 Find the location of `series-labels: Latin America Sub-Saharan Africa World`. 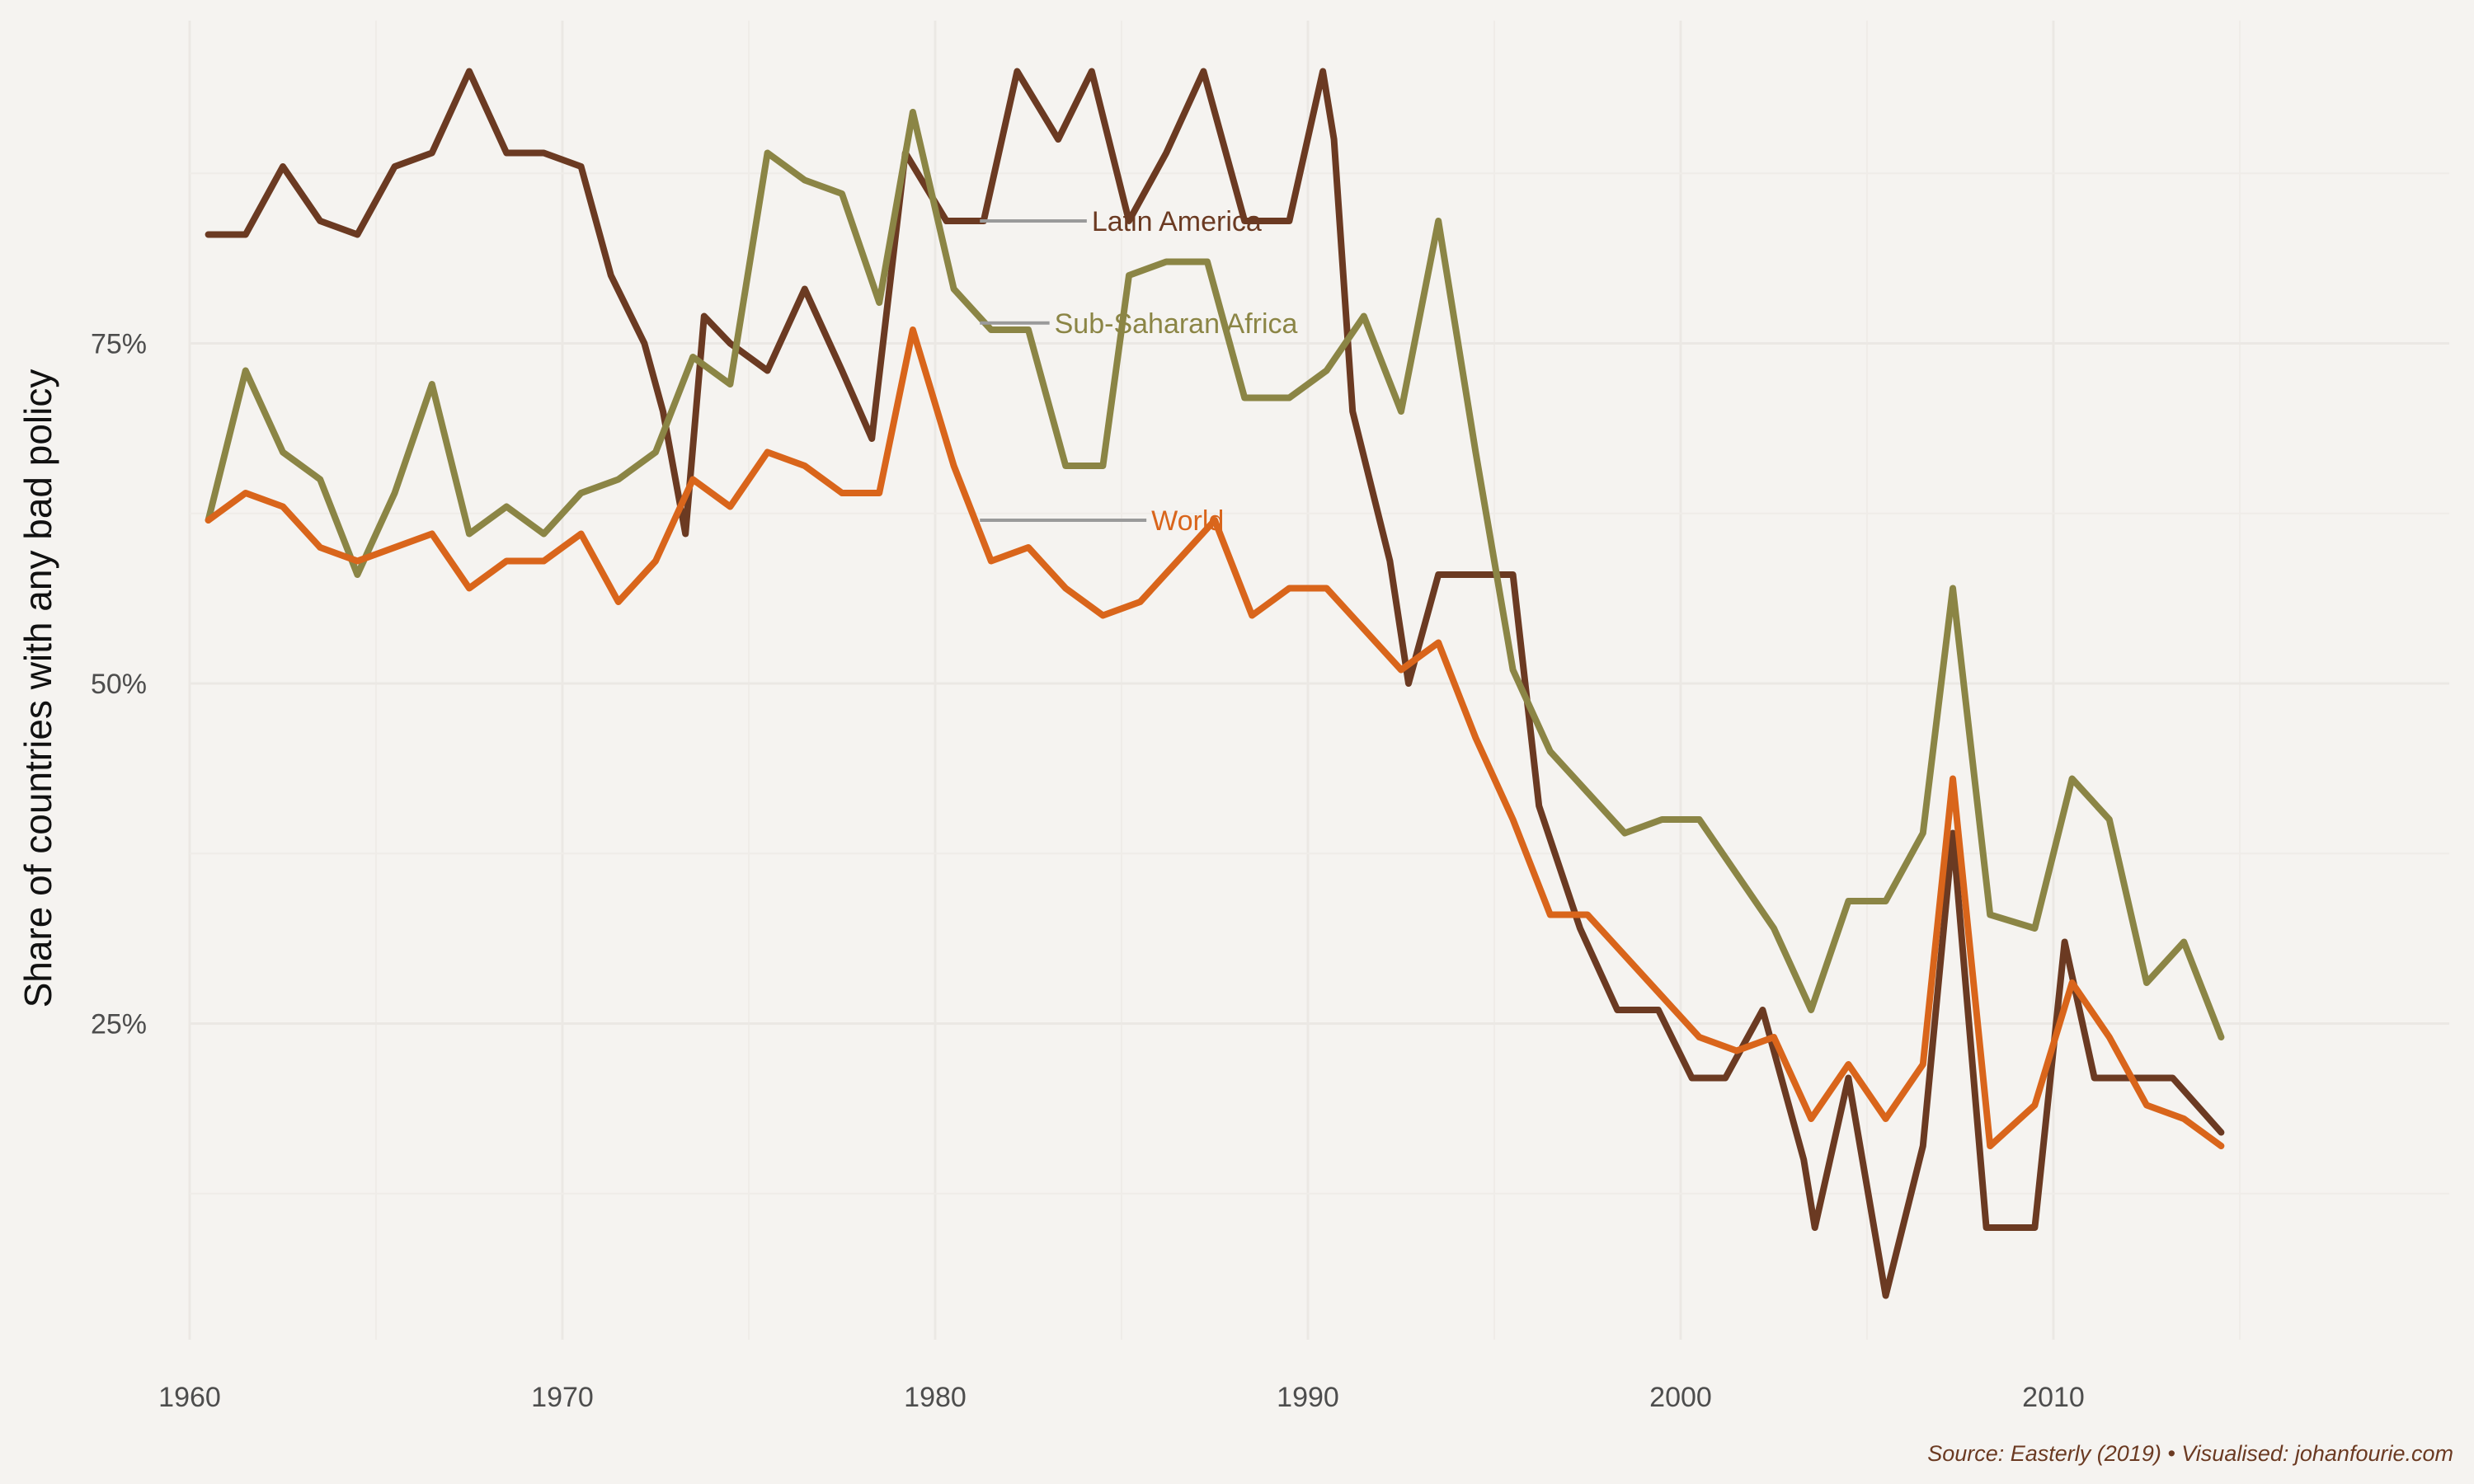

series-labels: Latin America Sub-Saharan Africa World is located at coordinates (1139, 371).